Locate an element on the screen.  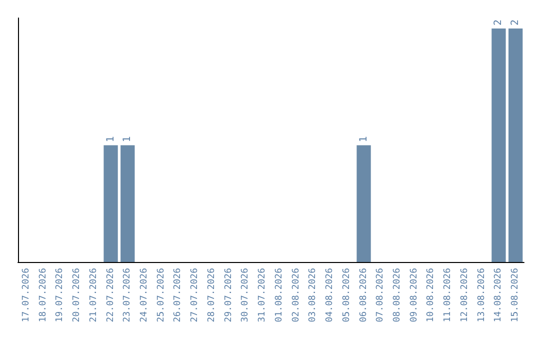
x-tick-label: 11.08.2026 is located at coordinates (448, 295).